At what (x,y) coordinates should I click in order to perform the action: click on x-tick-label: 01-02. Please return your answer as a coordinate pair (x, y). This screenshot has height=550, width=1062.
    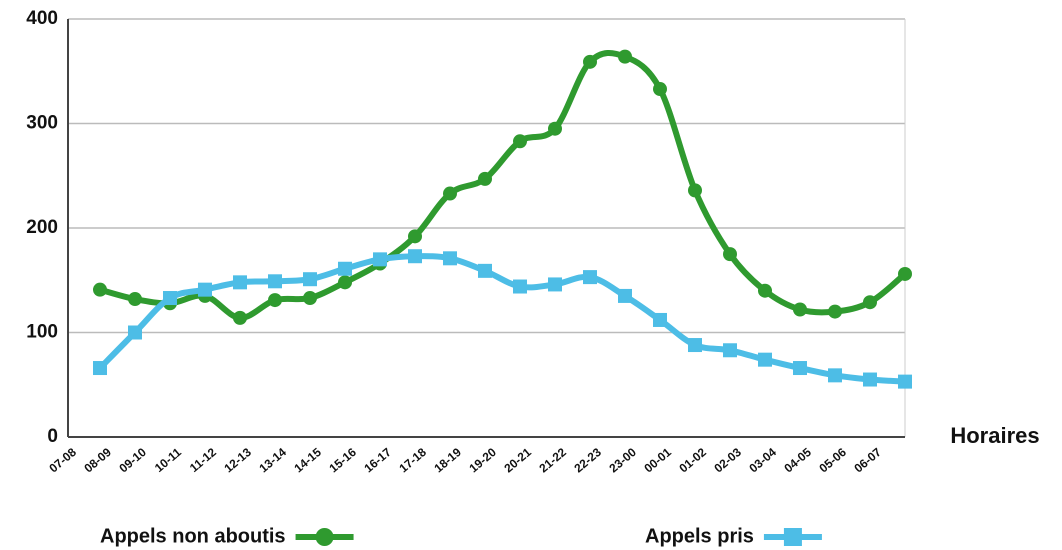
    Looking at the image, I should click on (692, 460).